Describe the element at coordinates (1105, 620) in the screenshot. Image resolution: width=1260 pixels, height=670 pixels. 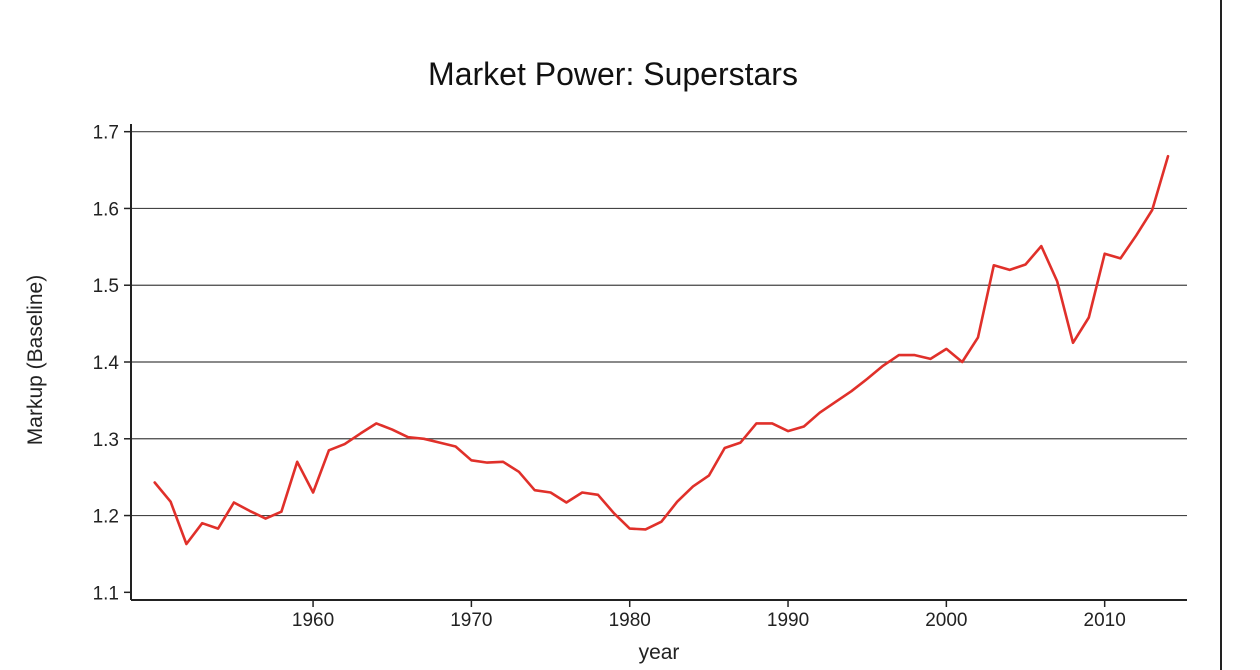
I see `x-tick-label-5: 2010` at that location.